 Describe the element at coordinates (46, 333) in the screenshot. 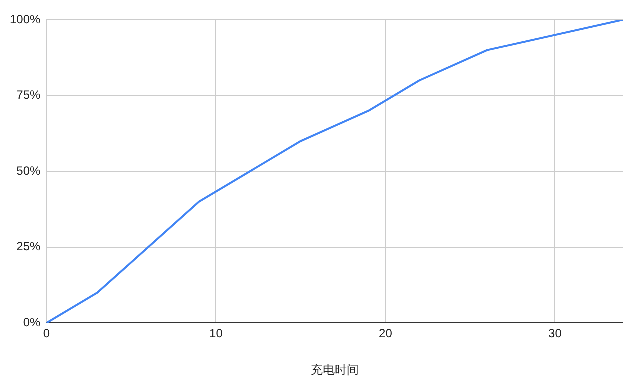

I see `x-tick-label: 0` at that location.